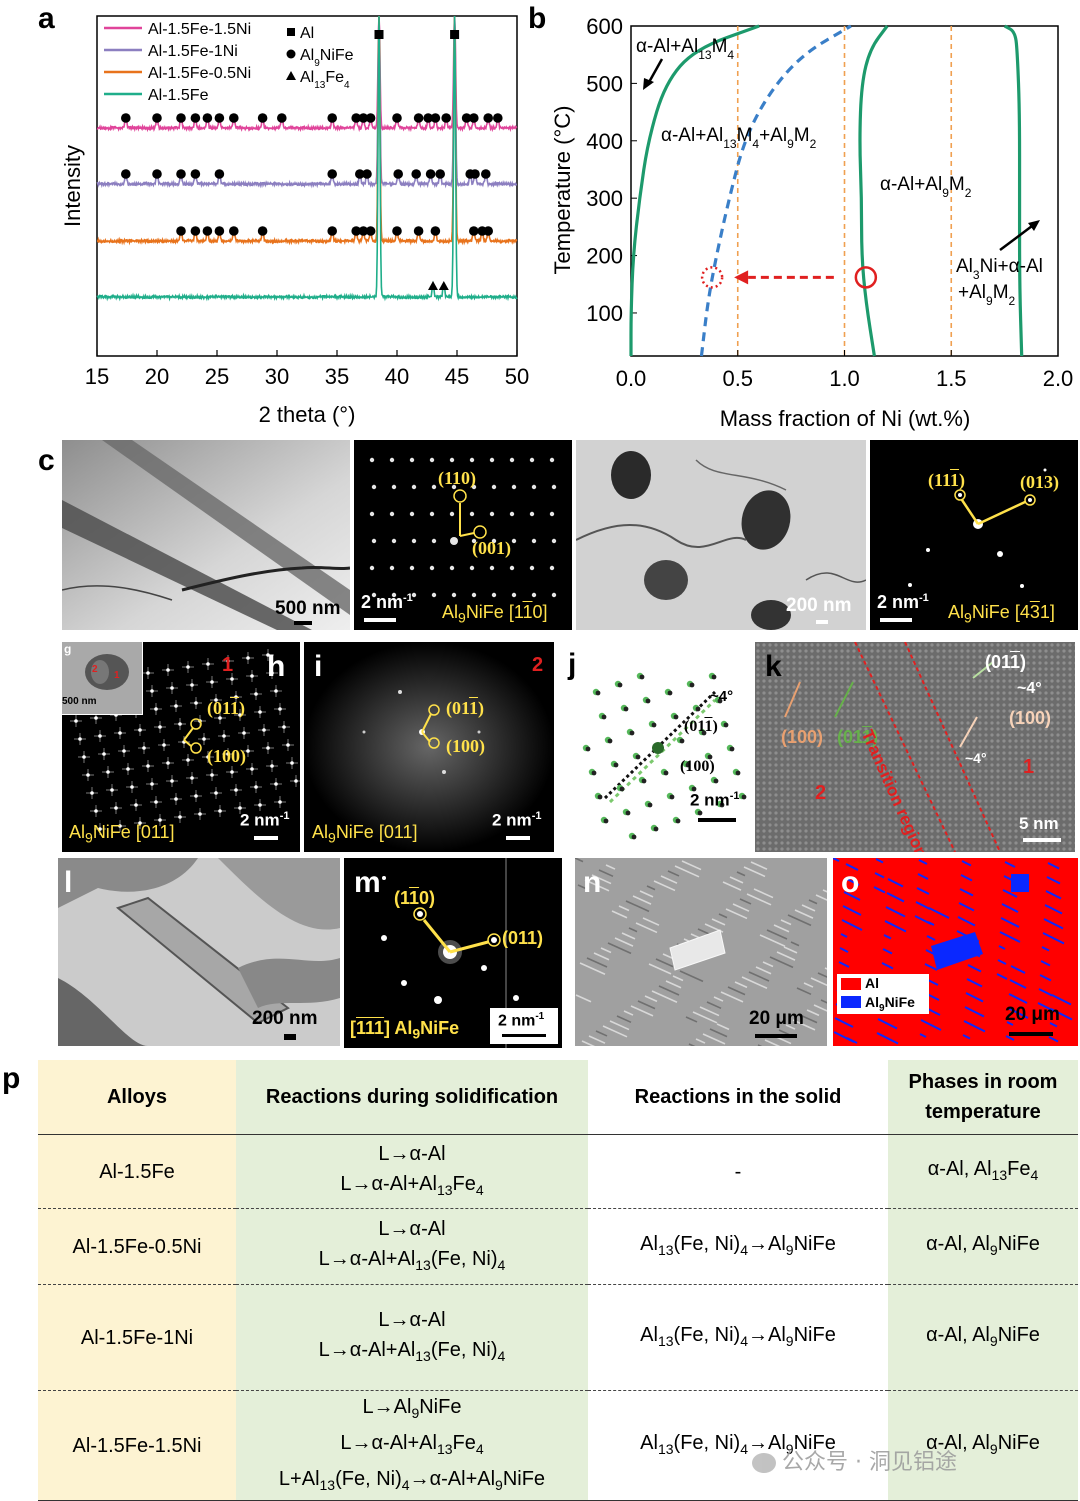 The width and height of the screenshot is (1080, 1501). I want to click on region-label: α-Al+Al13M4, so click(685, 49).